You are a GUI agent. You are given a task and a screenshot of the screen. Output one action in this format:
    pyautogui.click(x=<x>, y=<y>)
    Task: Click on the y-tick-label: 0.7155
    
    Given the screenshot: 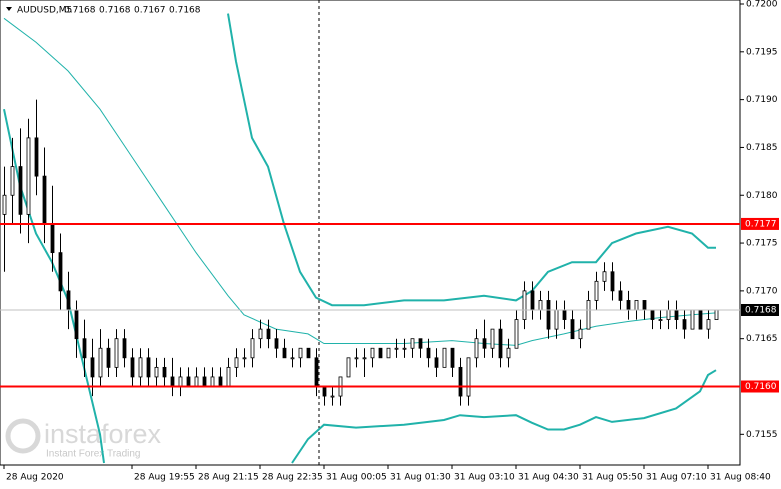 What is the action you would take?
    pyautogui.click(x=762, y=435)
    